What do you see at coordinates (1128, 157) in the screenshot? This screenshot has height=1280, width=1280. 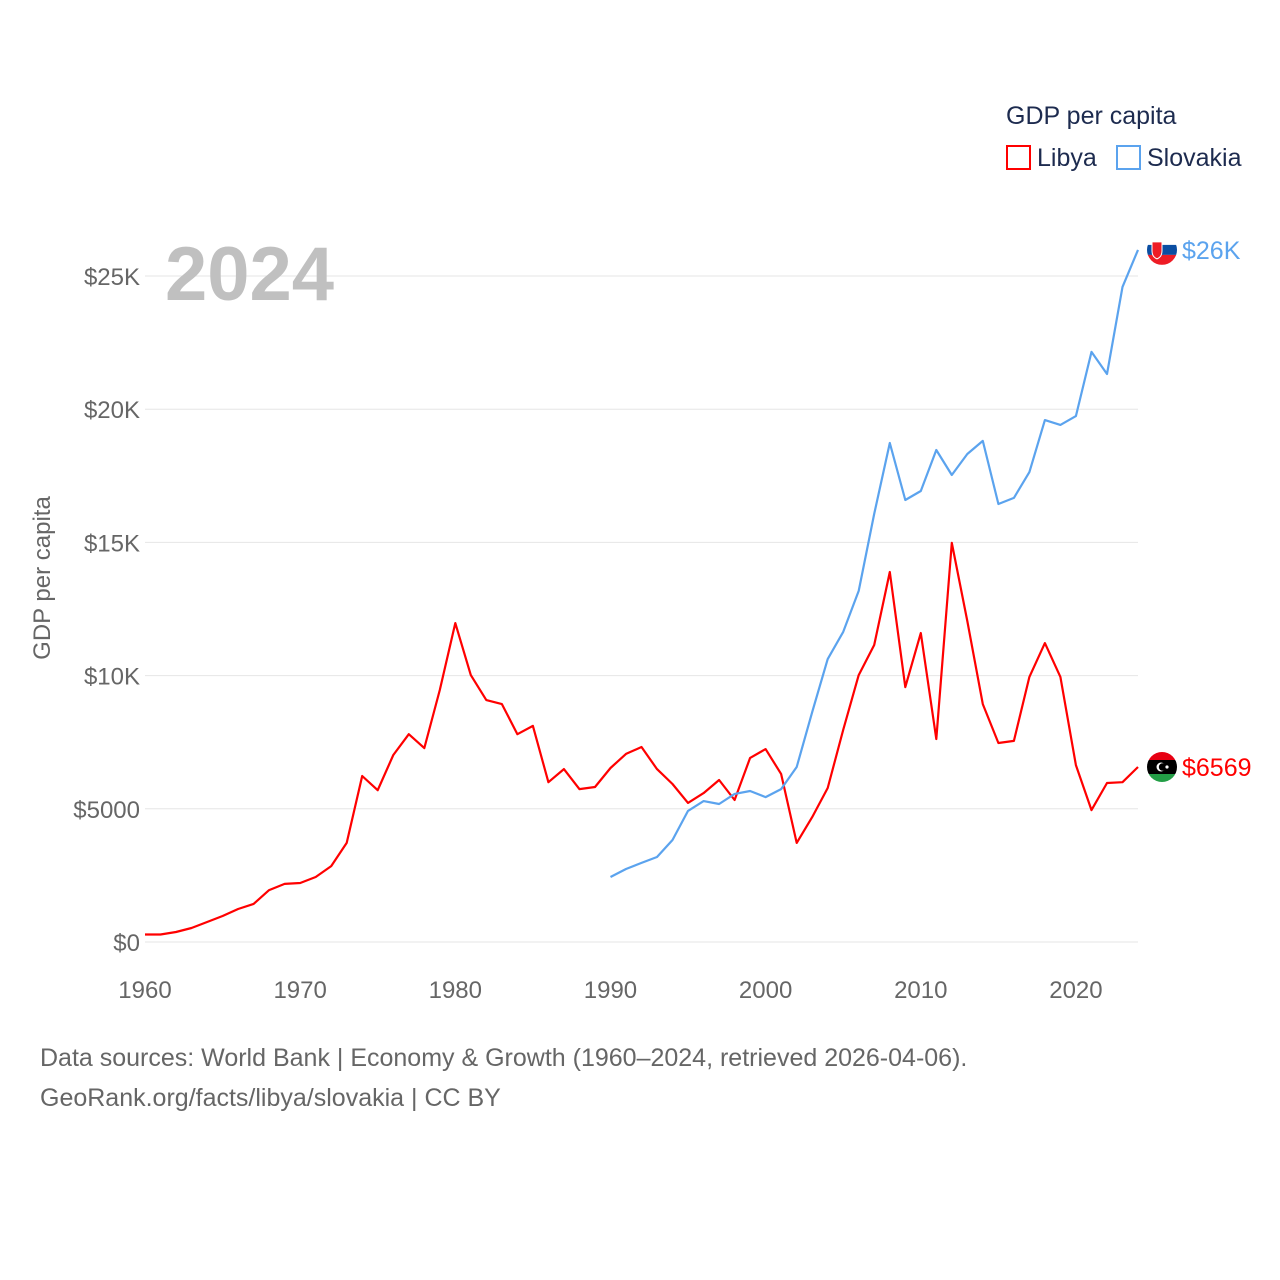 I see `legend-swatch-slovakia` at bounding box center [1128, 157].